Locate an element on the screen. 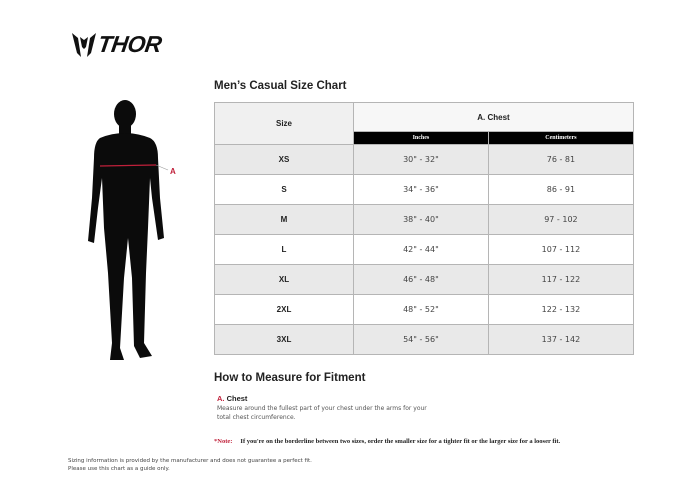  chest-measure-line is located at coordinates (128, 165).